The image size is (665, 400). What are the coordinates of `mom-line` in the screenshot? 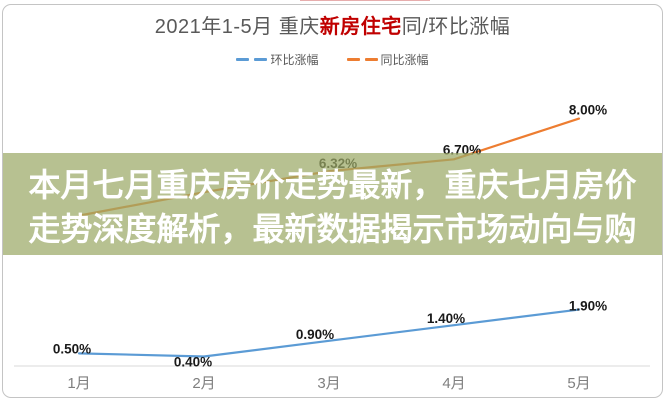 It's located at (329, 333).